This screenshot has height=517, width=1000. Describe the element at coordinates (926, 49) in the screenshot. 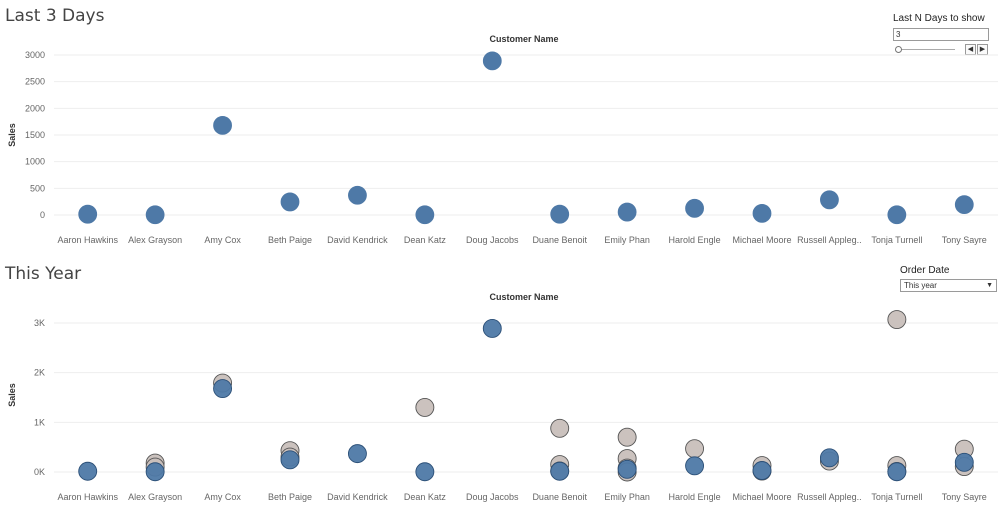

I see `slider-track` at that location.